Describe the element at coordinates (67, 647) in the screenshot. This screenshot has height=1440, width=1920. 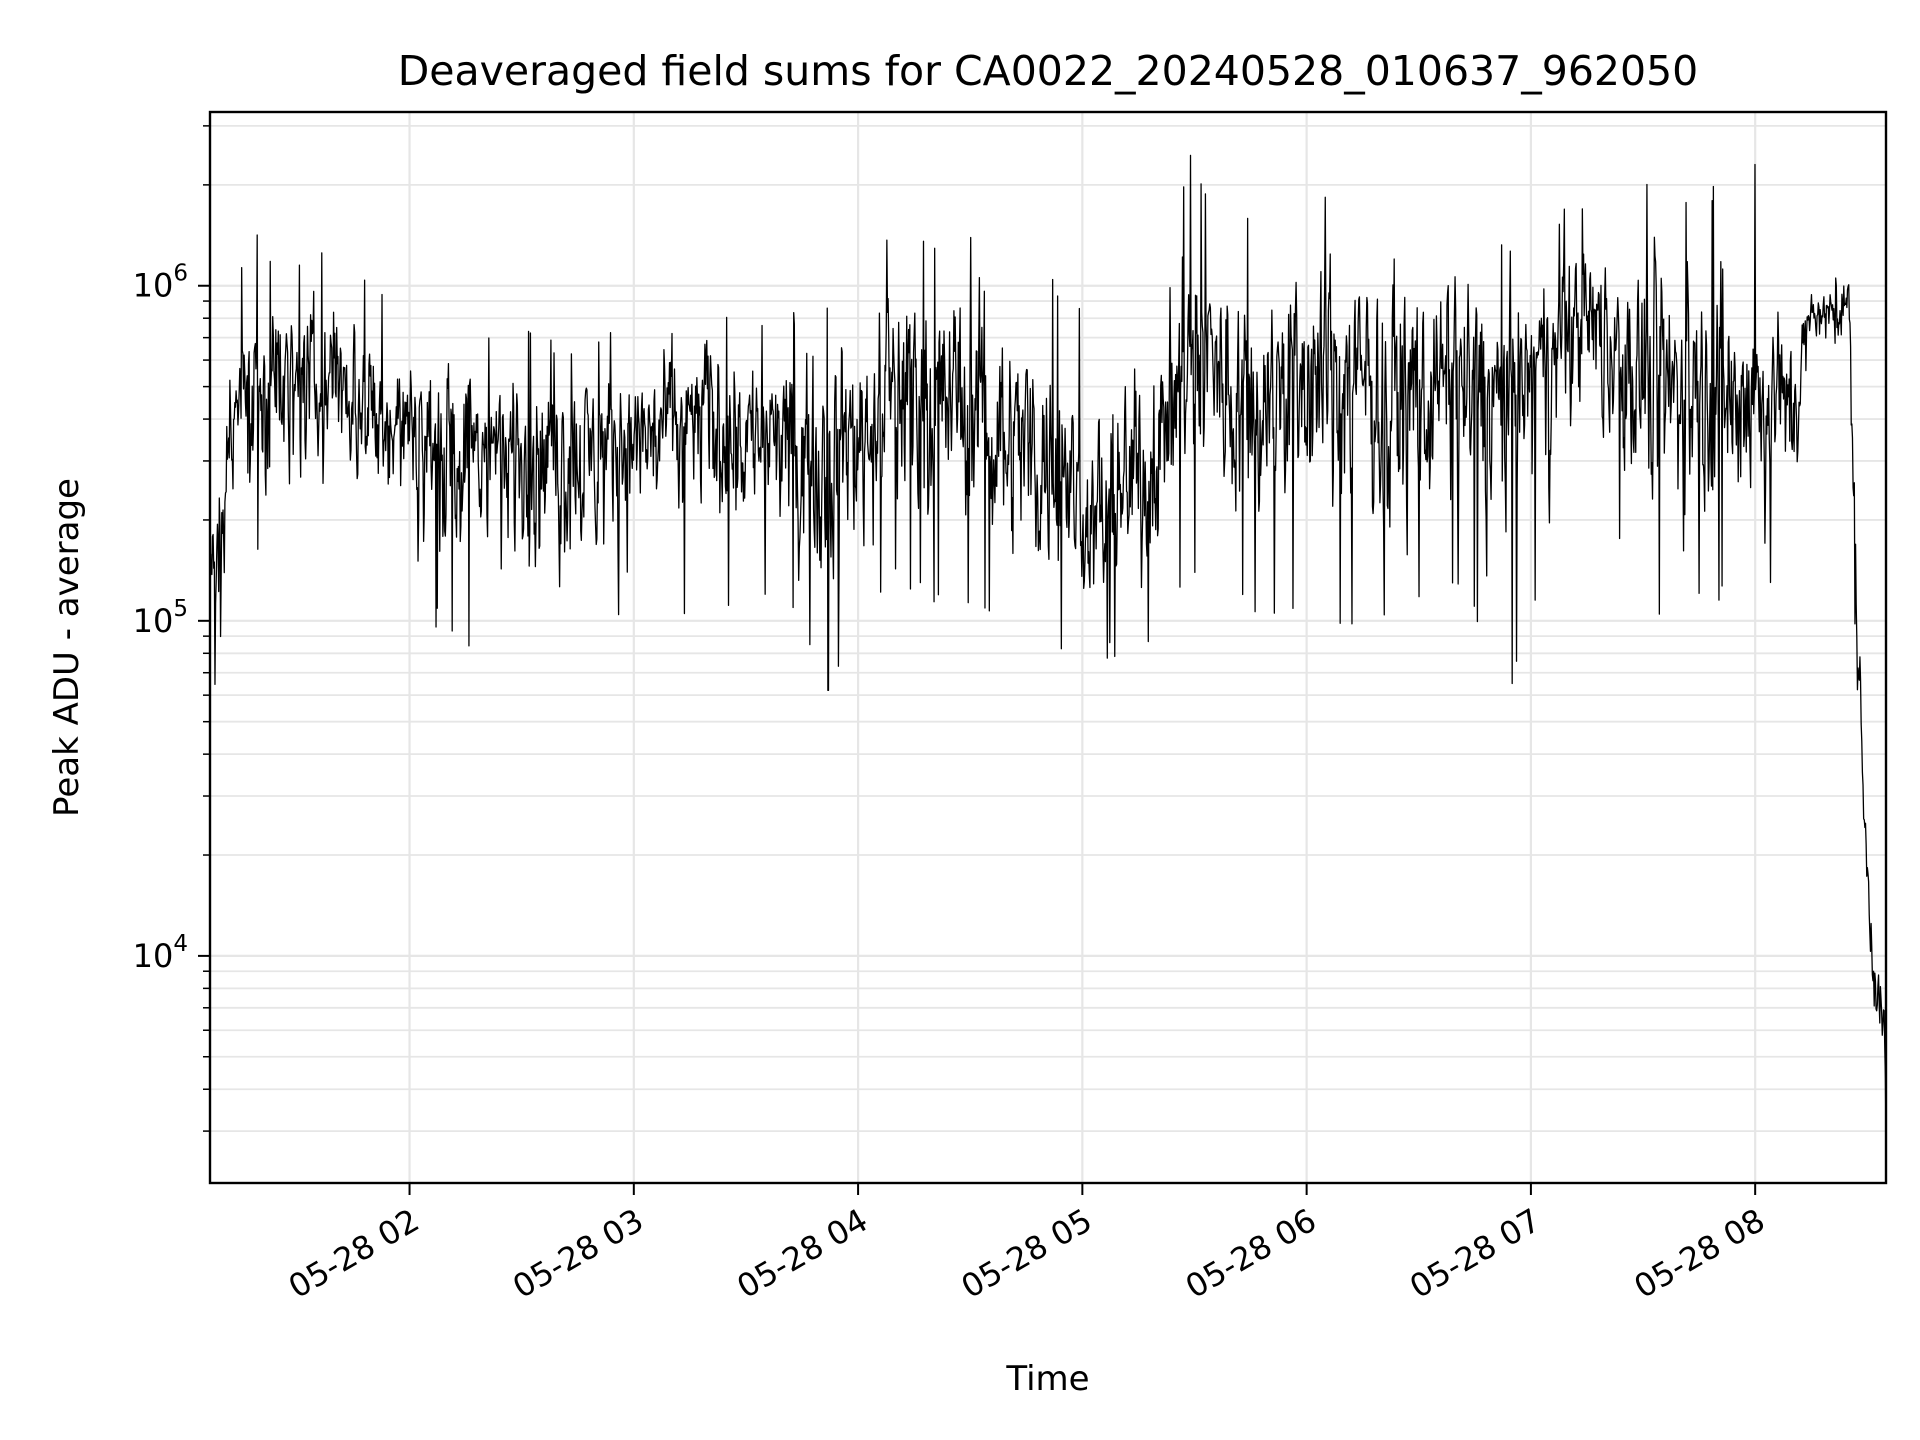
I see `y-axis-label: Peak ADU - average` at that location.